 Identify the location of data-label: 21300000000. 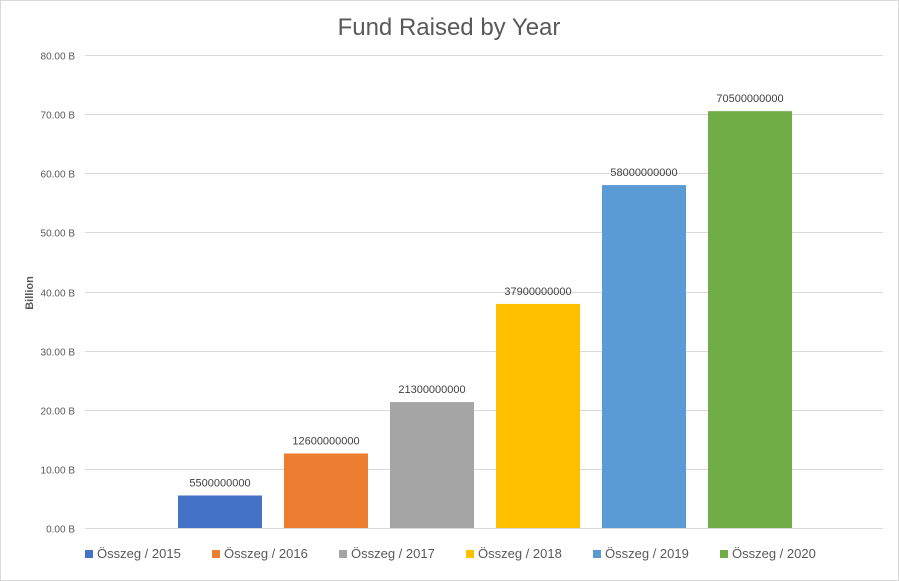
(431, 390).